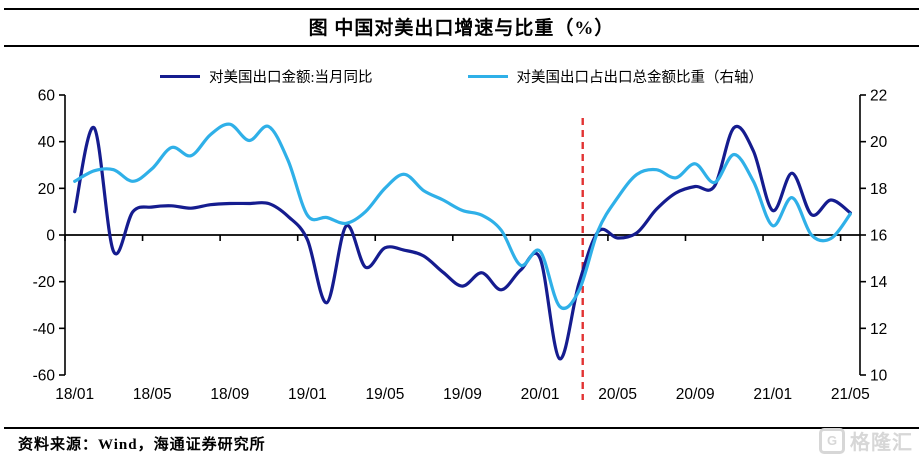  What do you see at coordinates (74, 394) in the screenshot?
I see `x-axis-tick-label: 18/01` at bounding box center [74, 394].